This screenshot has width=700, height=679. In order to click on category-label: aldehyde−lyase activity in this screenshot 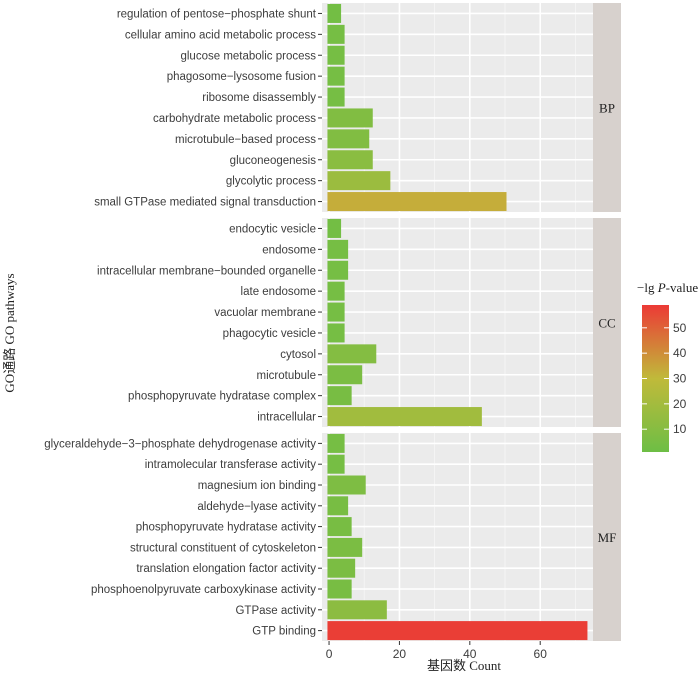, I will do `click(256, 507)`.